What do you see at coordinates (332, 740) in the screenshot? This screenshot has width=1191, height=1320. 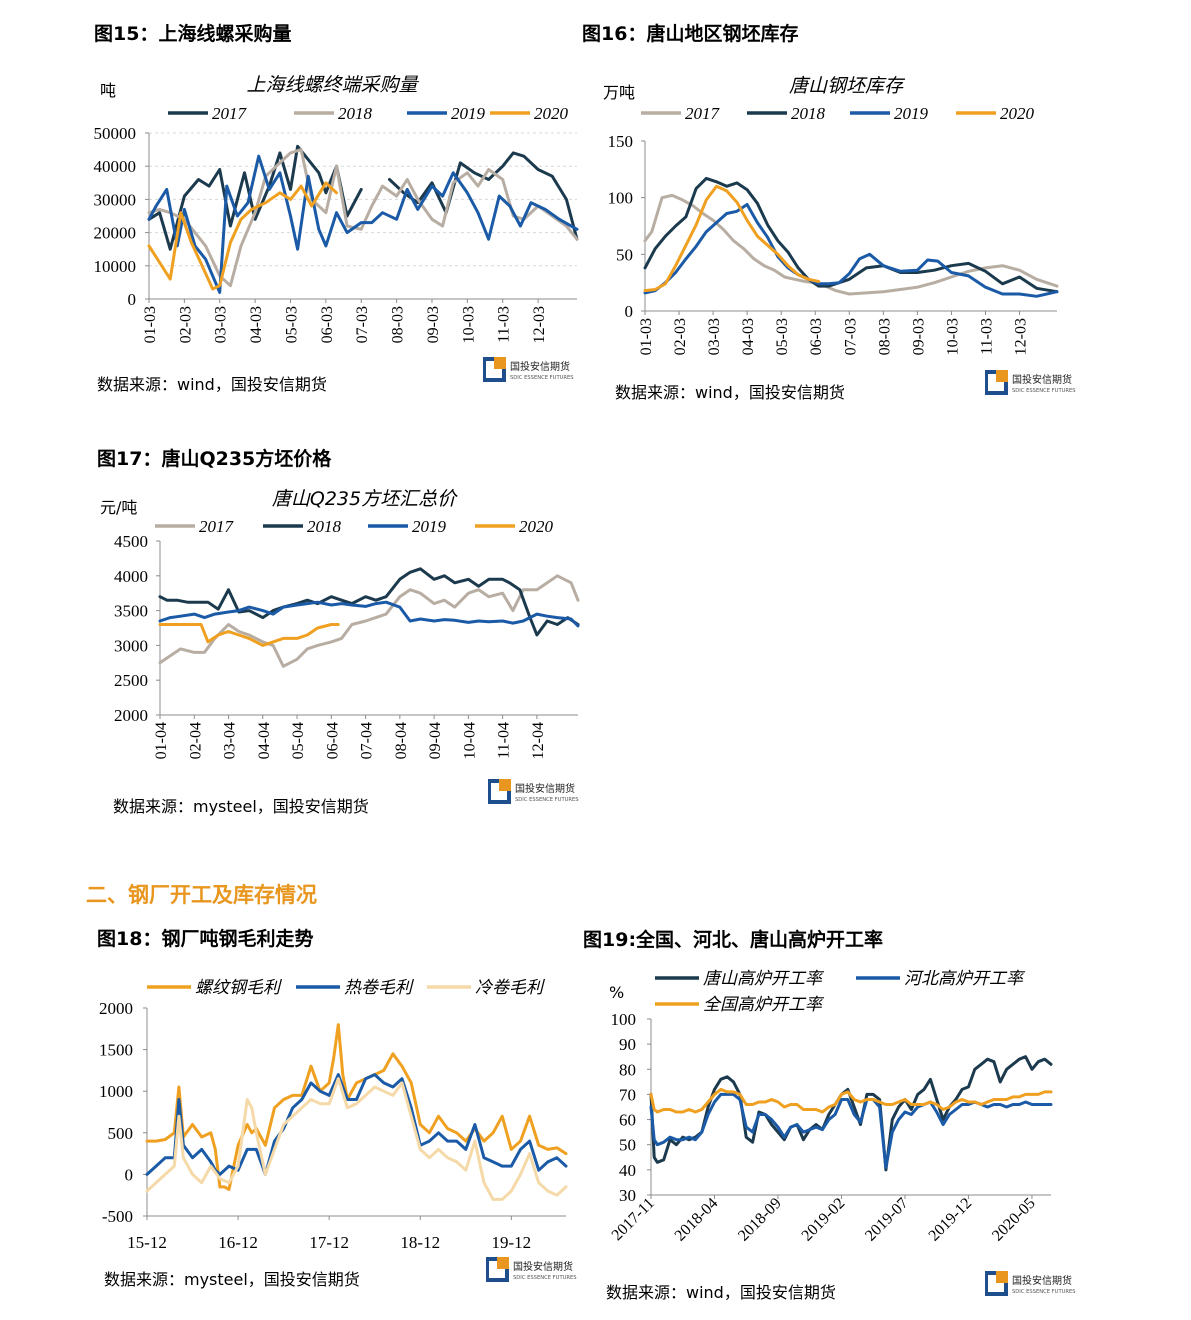 I see `x-tick-label: 06-04` at bounding box center [332, 740].